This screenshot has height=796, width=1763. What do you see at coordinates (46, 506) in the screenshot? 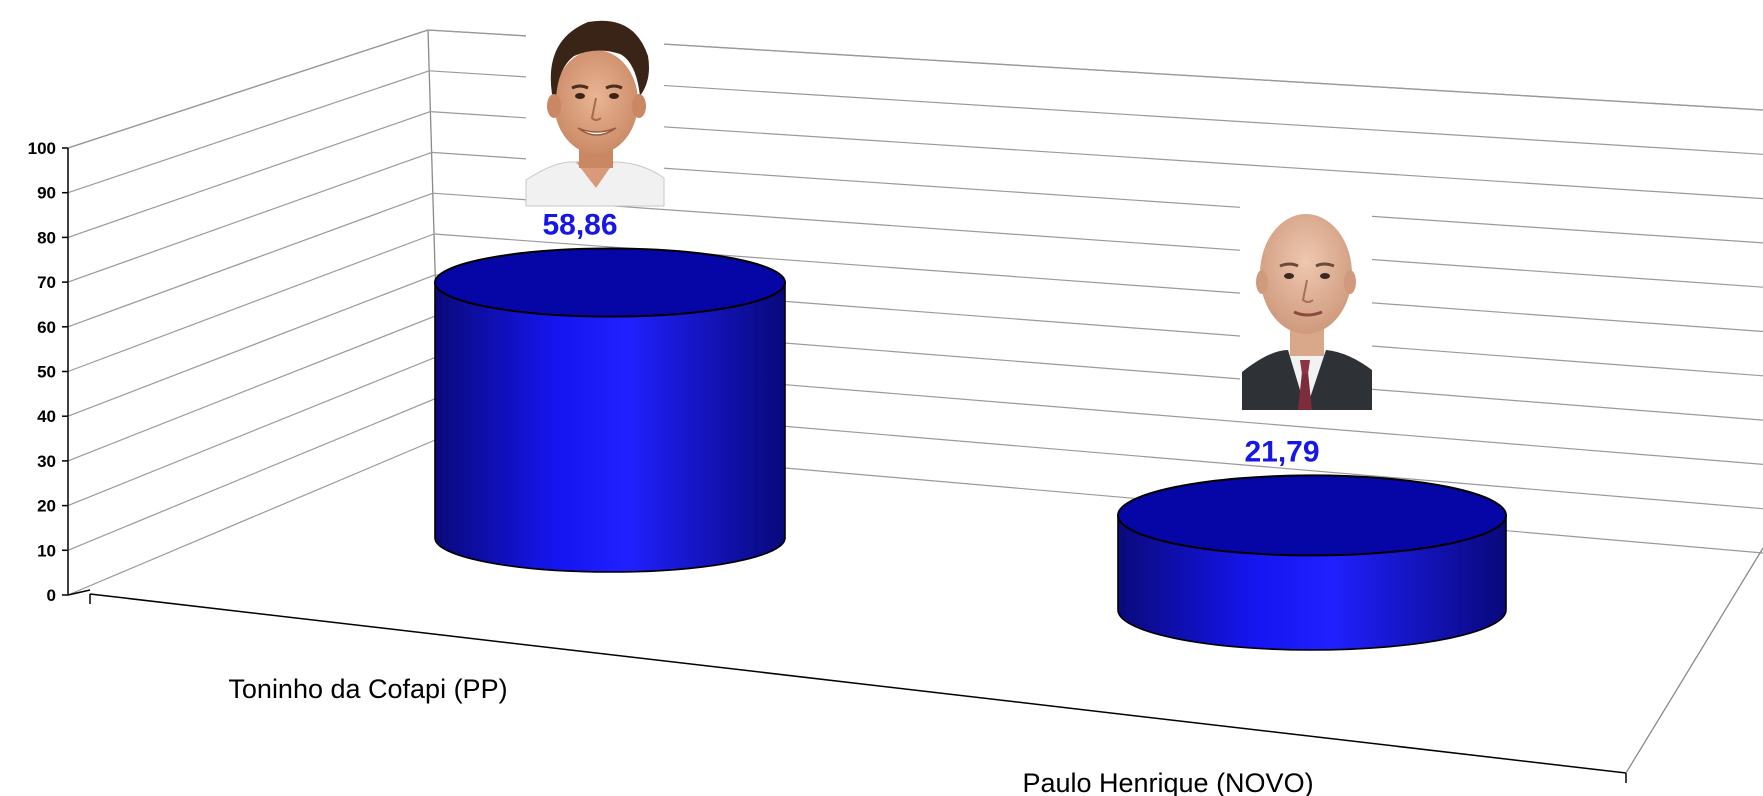
I see `y-tick-label: 20` at bounding box center [46, 506].